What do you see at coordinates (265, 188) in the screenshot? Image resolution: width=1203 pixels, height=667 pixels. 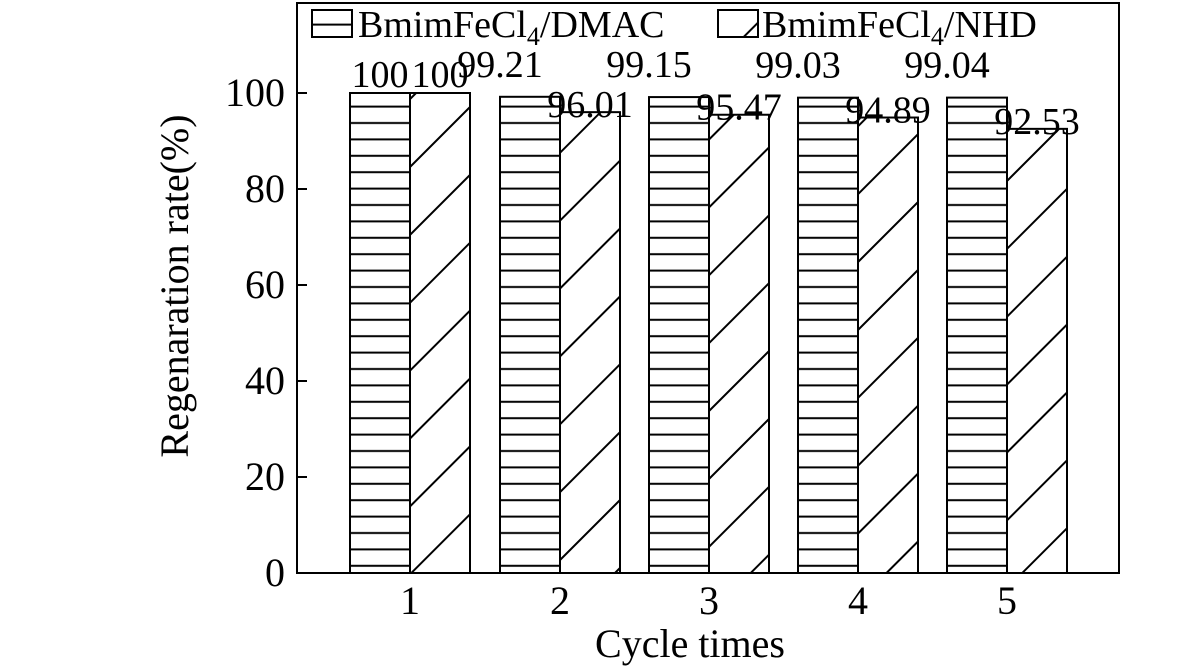 I see `y-tick-label: 80` at bounding box center [265, 188].